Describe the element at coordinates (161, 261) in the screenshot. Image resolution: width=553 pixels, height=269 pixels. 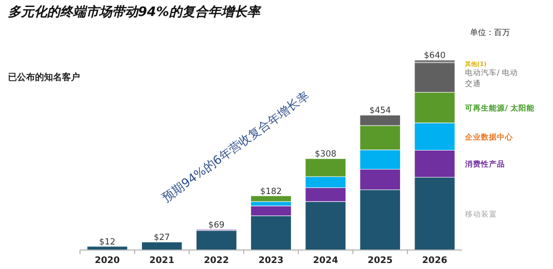
I see `x-tick-label: 2021` at that location.